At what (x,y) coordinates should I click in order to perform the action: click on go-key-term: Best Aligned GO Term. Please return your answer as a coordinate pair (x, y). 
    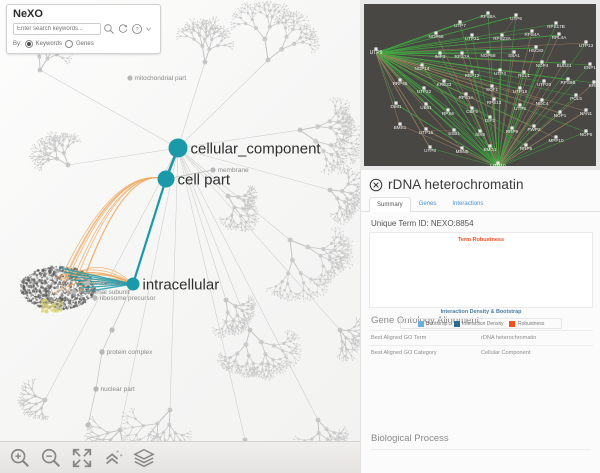
    Looking at the image, I should click on (399, 338).